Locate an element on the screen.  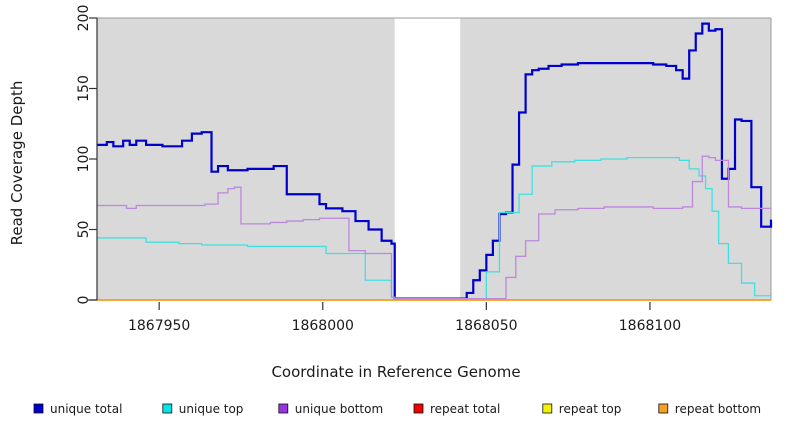
y-axis-title: Read Coverage Depth is located at coordinates (17, 163).